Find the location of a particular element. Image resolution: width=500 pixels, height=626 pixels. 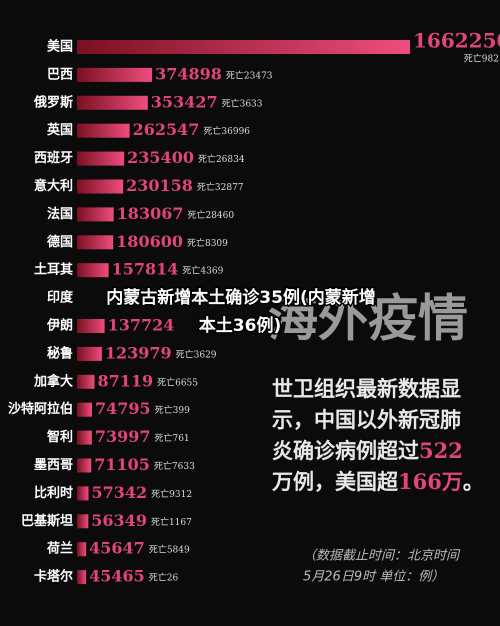

note-segment: 示，中国以外新冠肺 is located at coordinates (366, 419).